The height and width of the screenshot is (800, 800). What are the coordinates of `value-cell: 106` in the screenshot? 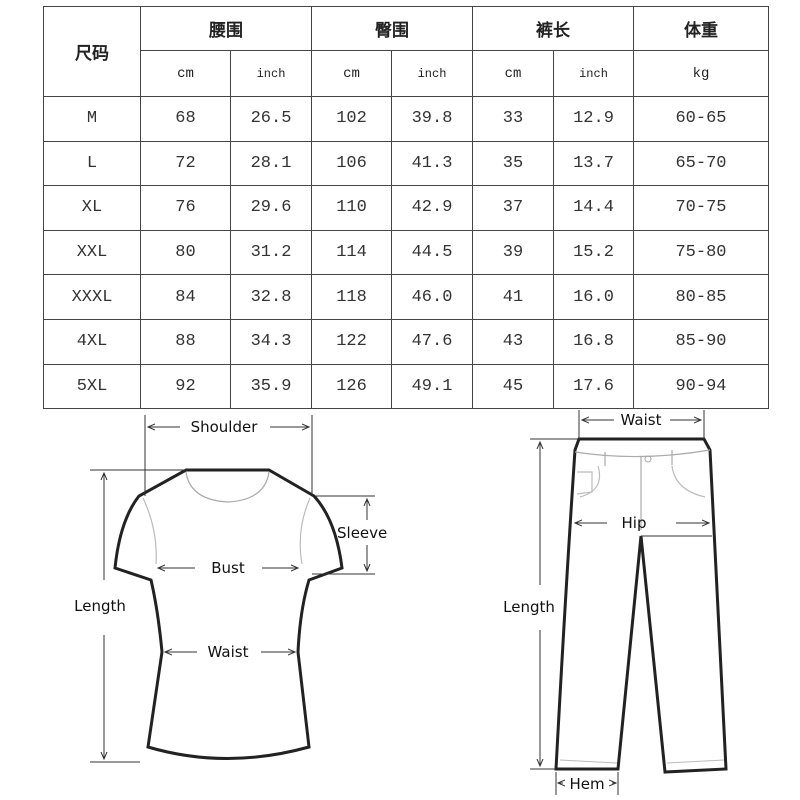 It's located at (351, 163).